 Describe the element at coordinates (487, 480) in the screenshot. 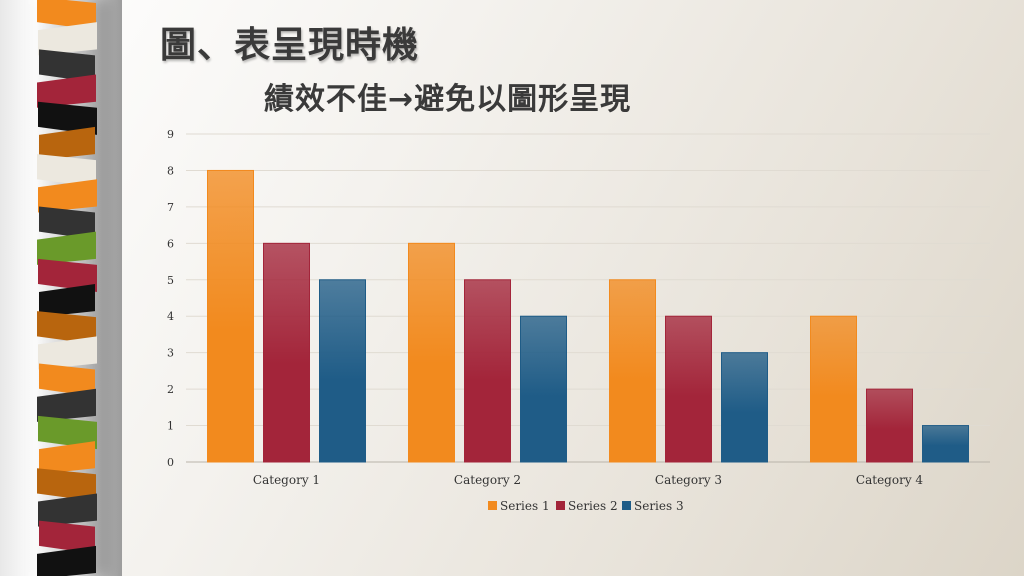

I see `x-category-label: Category 2` at that location.